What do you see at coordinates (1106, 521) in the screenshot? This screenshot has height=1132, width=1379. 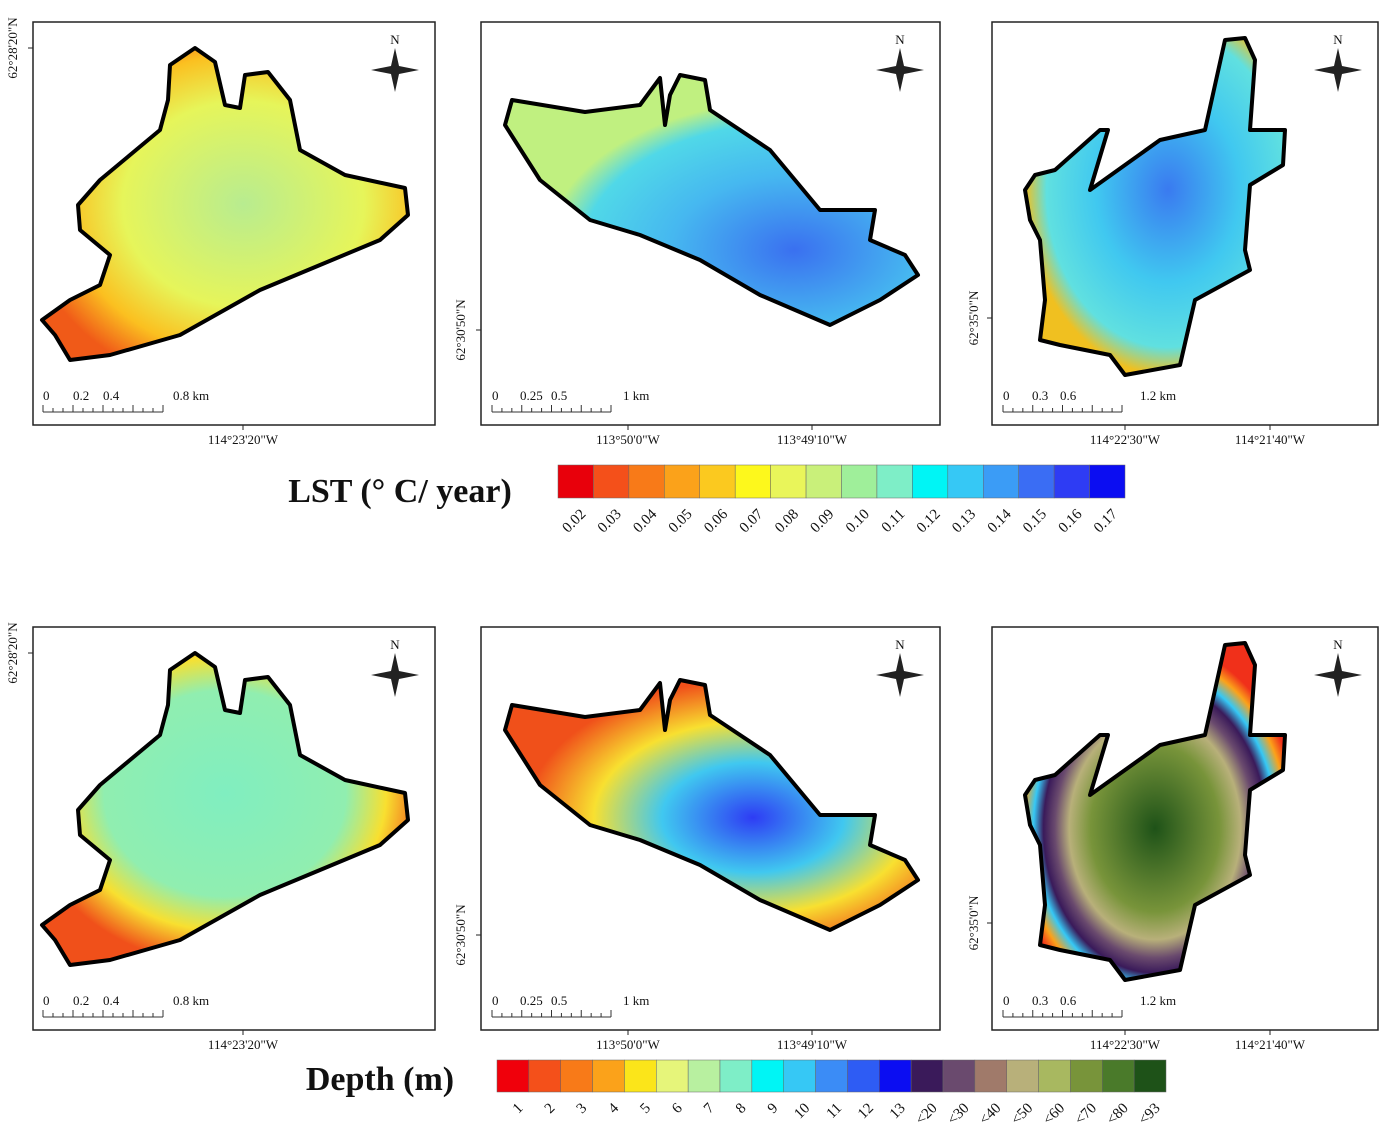 I see `legend-label: 0.17` at bounding box center [1106, 521].